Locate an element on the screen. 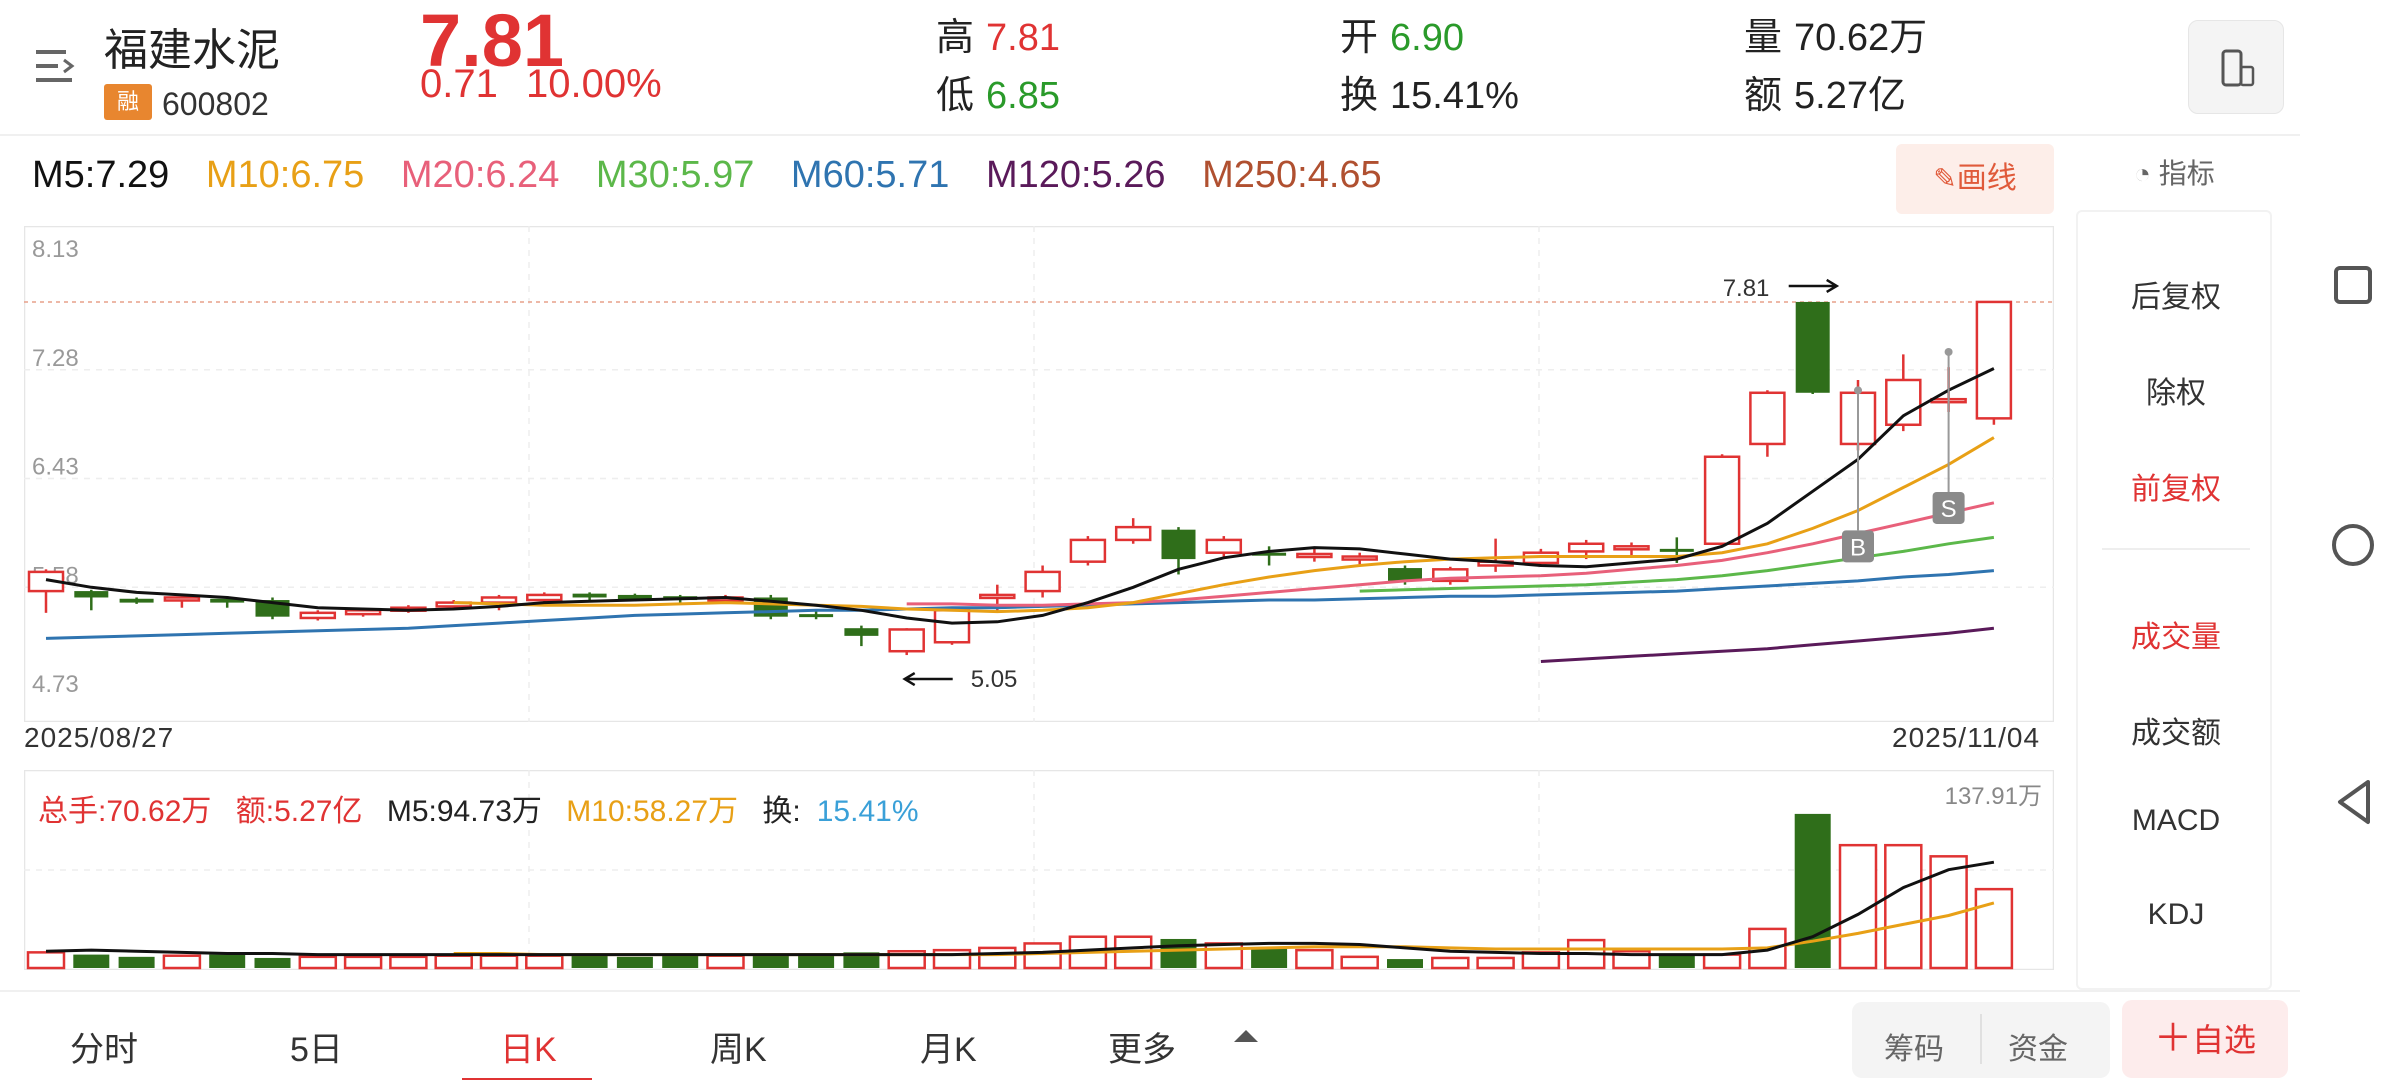 This screenshot has width=2400, height=1080. tab-weekly-k: 周K is located at coordinates (738, 1050).